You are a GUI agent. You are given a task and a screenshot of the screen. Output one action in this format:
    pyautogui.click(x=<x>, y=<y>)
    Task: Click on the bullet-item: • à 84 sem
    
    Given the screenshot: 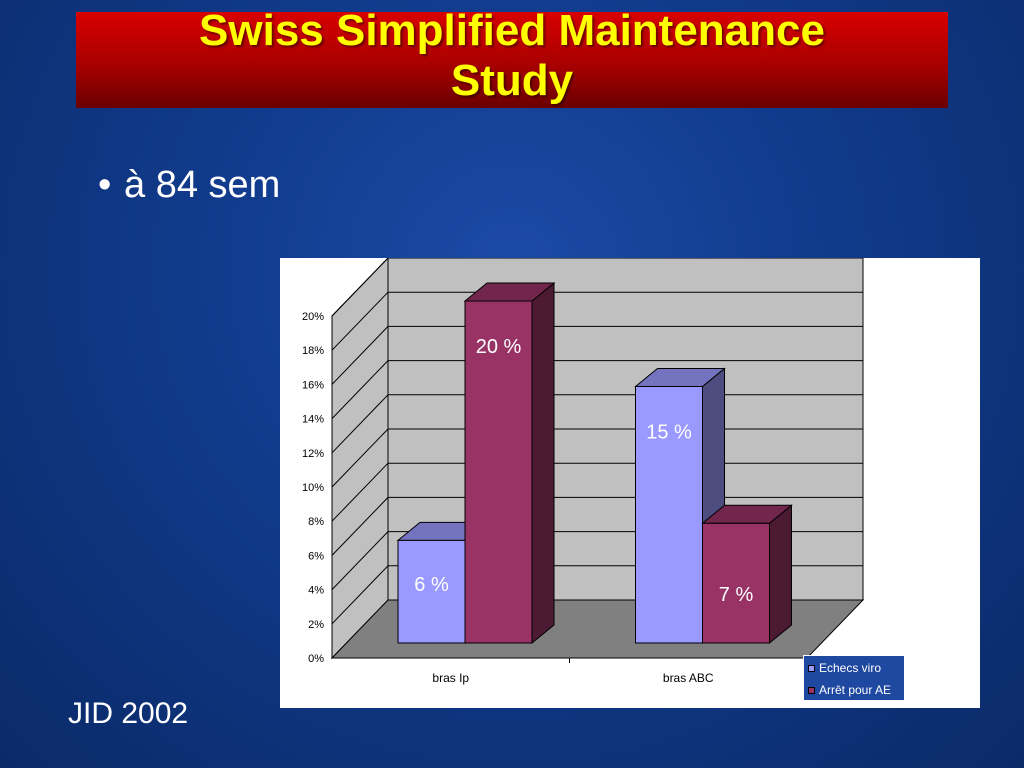 What is the action you would take?
    pyautogui.click(x=189, y=185)
    